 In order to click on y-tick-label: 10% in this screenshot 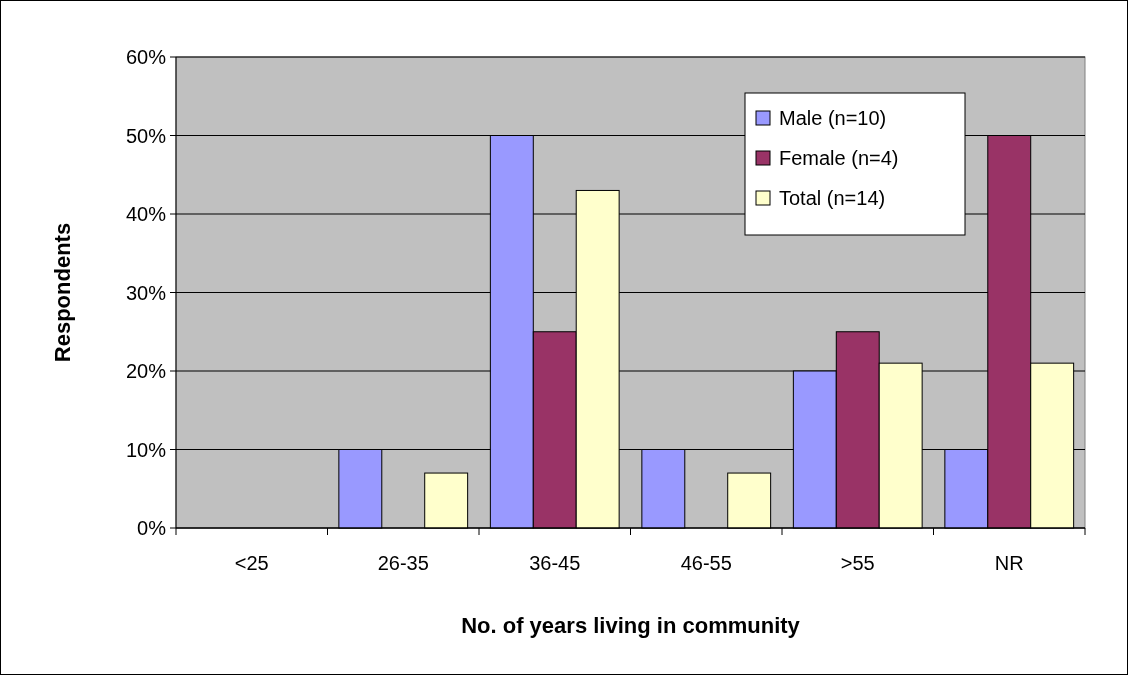, I will do `click(146, 449)`.